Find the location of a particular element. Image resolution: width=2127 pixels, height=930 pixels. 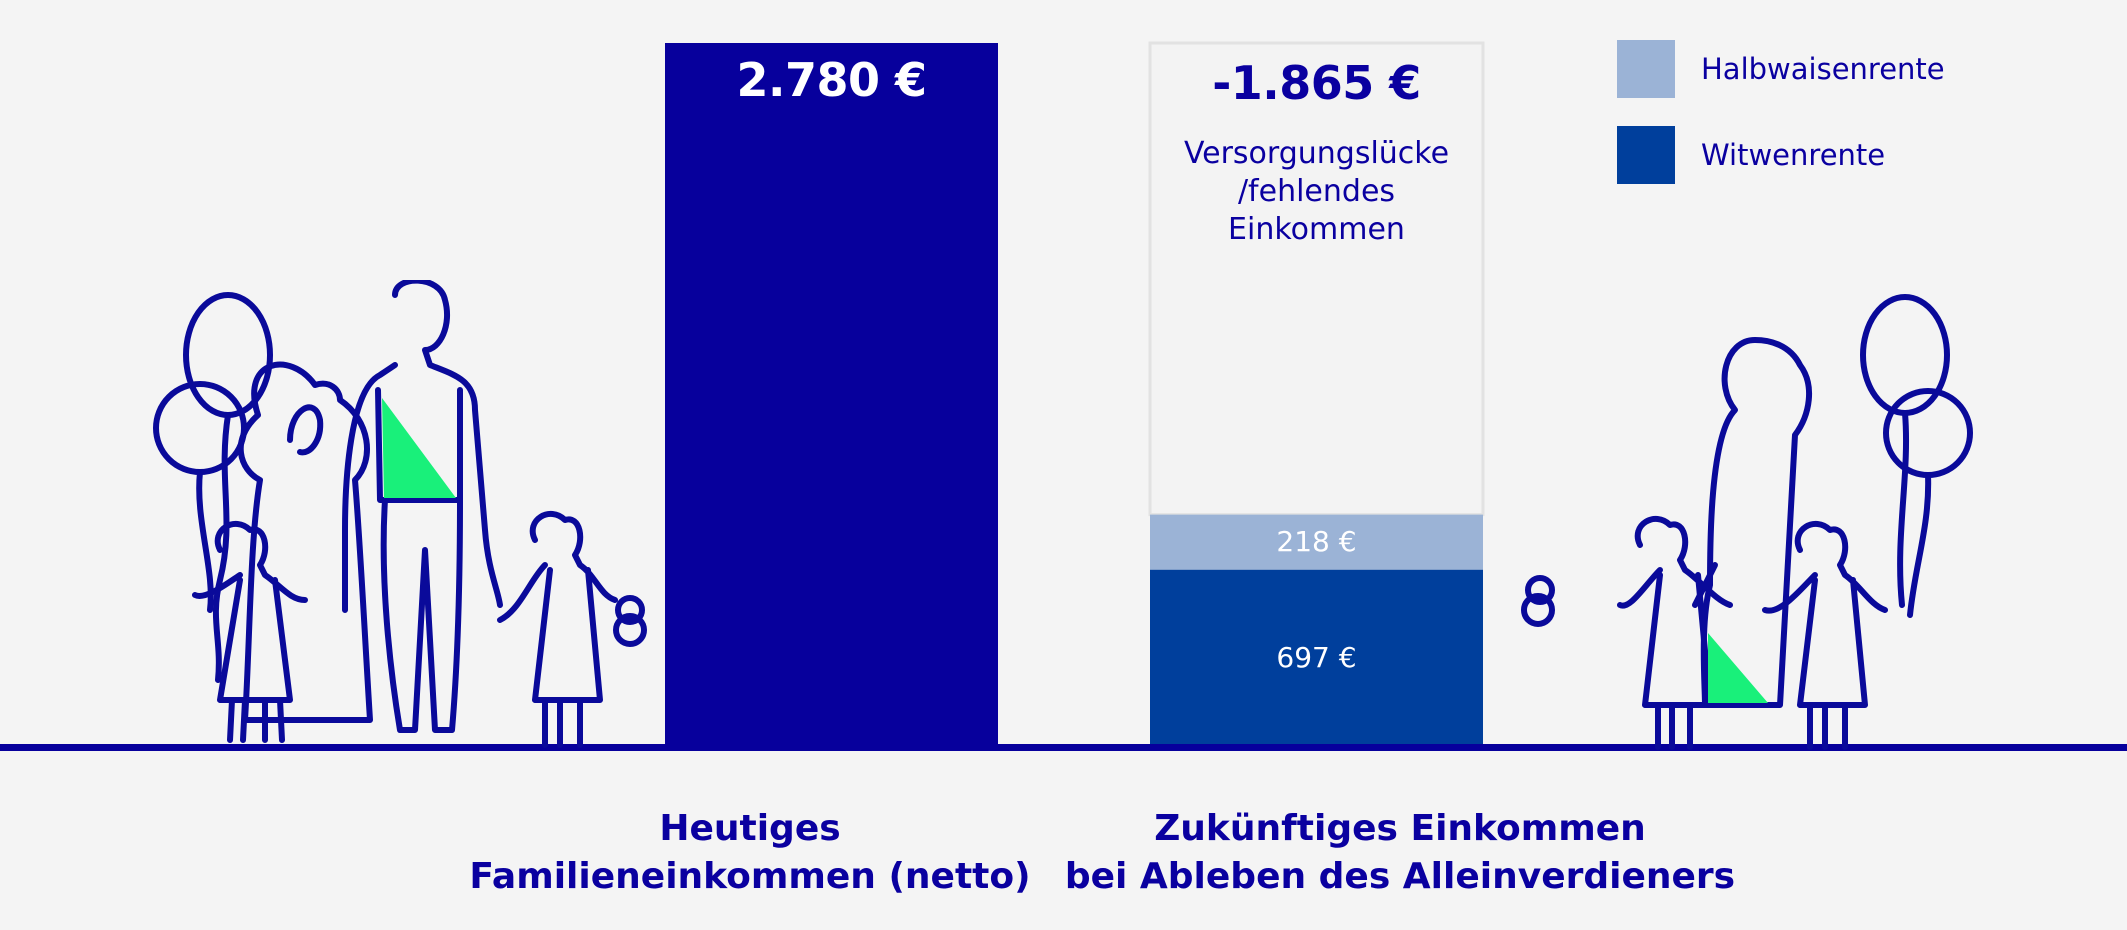

legend-item-witwenrente: Witwenrente is located at coordinates (1781, 155).